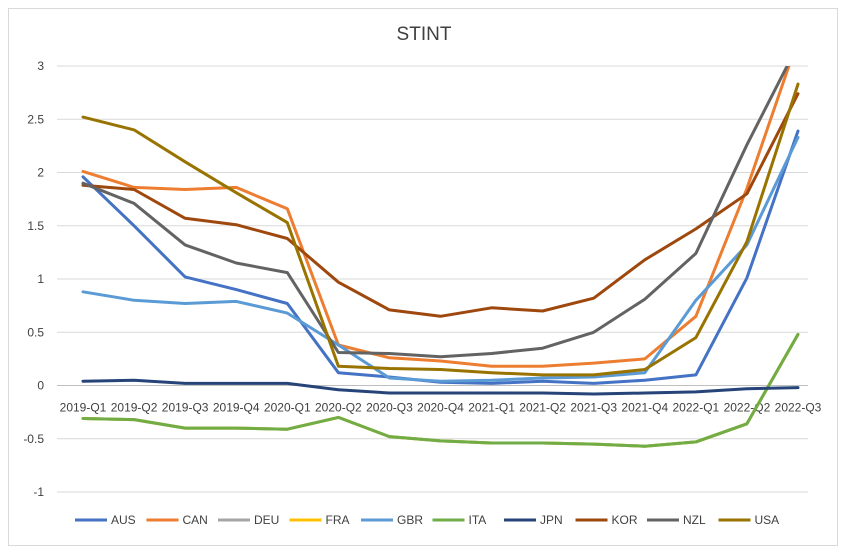  I want to click on x-tick-label: 2019-Q1, so click(83, 408).